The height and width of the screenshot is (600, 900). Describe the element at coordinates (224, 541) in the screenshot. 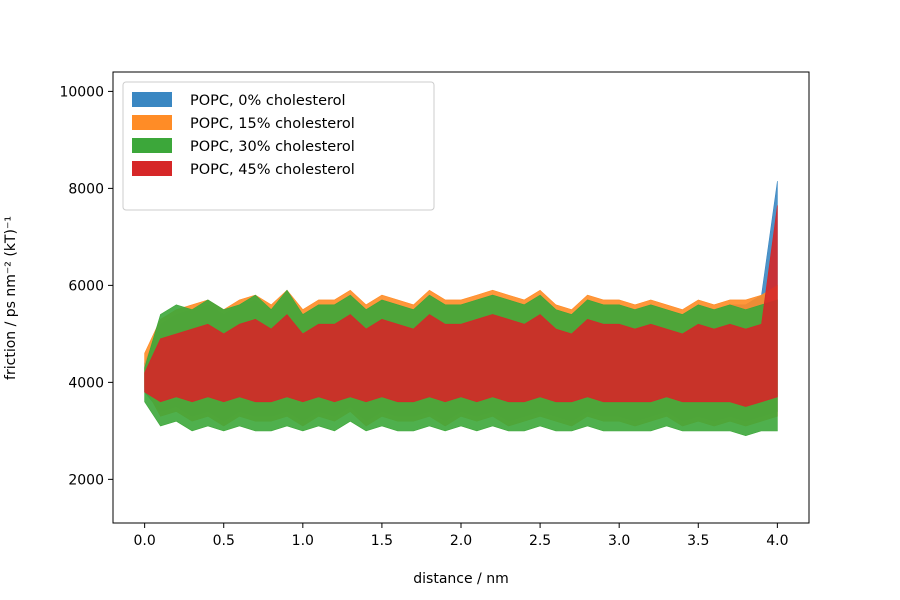

I see `x-tick-label: 0.5` at that location.